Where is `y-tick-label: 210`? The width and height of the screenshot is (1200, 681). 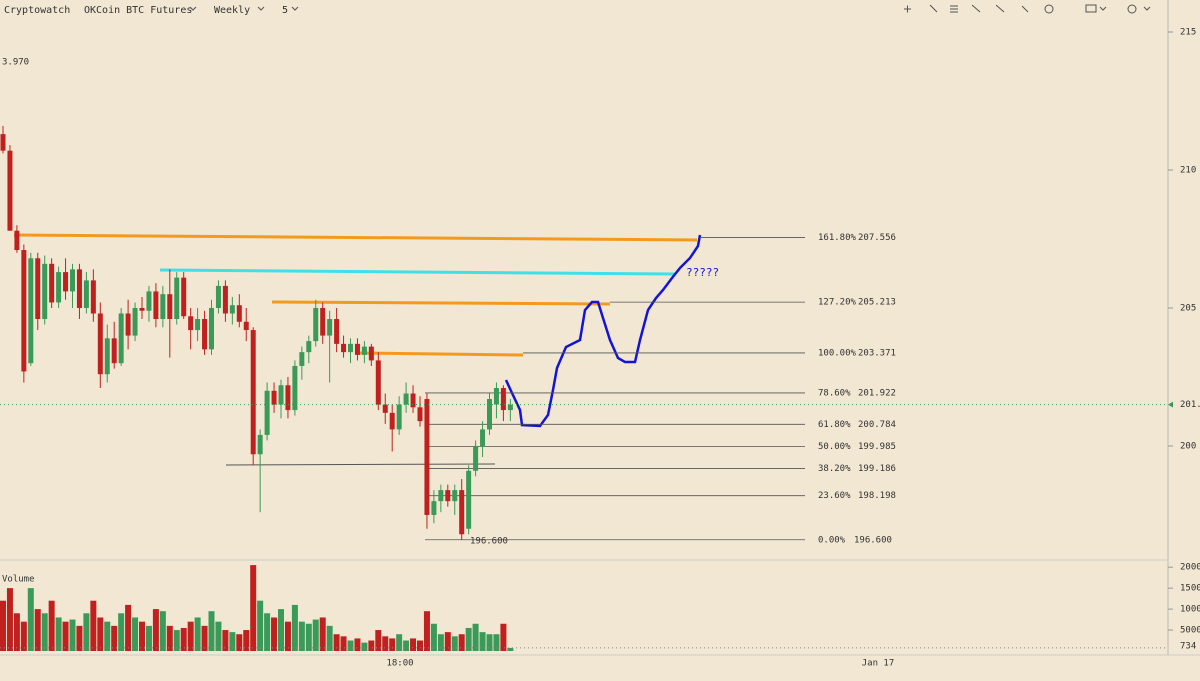 y-tick-label: 210 is located at coordinates (1188, 170).